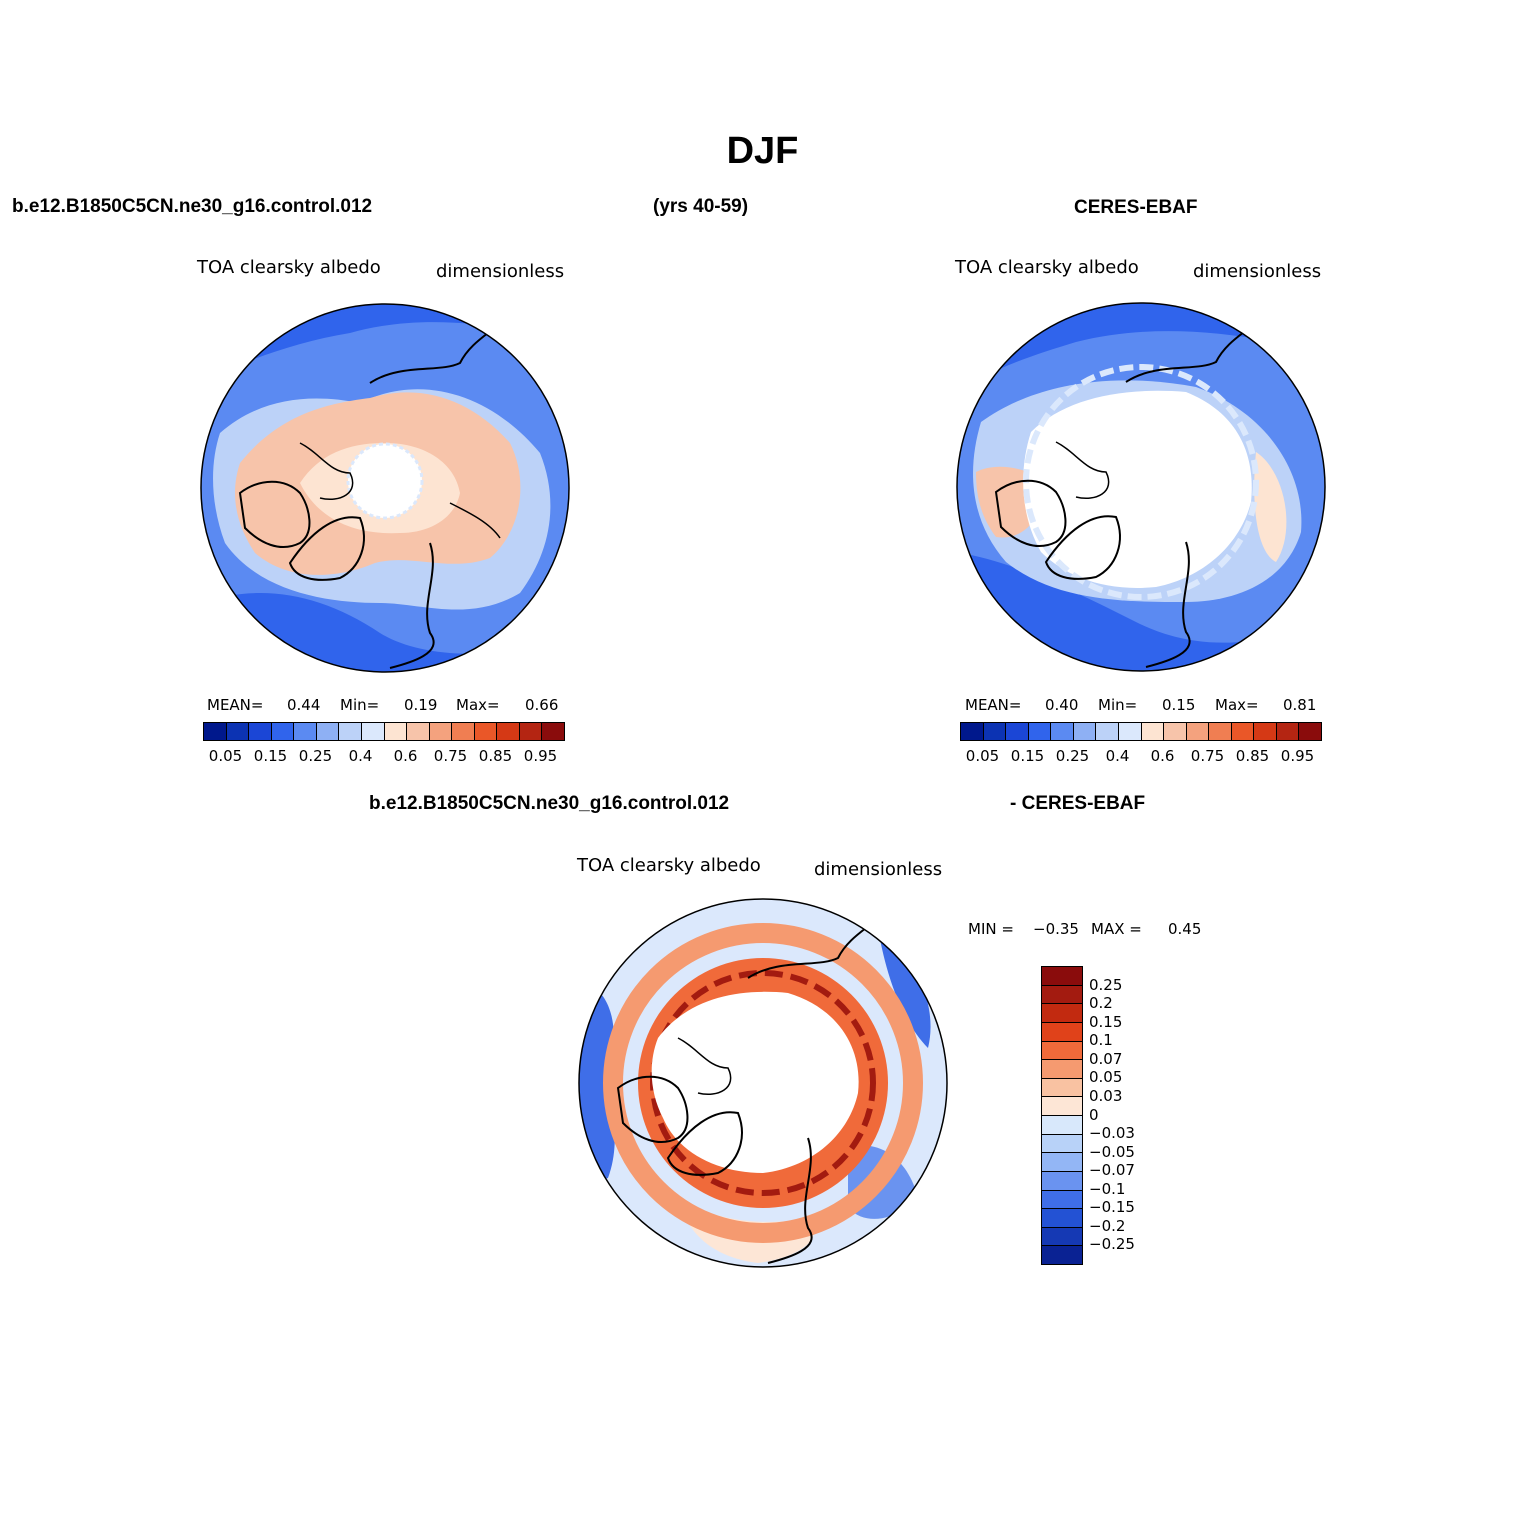 The width and height of the screenshot is (1525, 1525). Describe the element at coordinates (1297, 756) in the screenshot. I see `colorbar-tick-label: 0.95` at that location.